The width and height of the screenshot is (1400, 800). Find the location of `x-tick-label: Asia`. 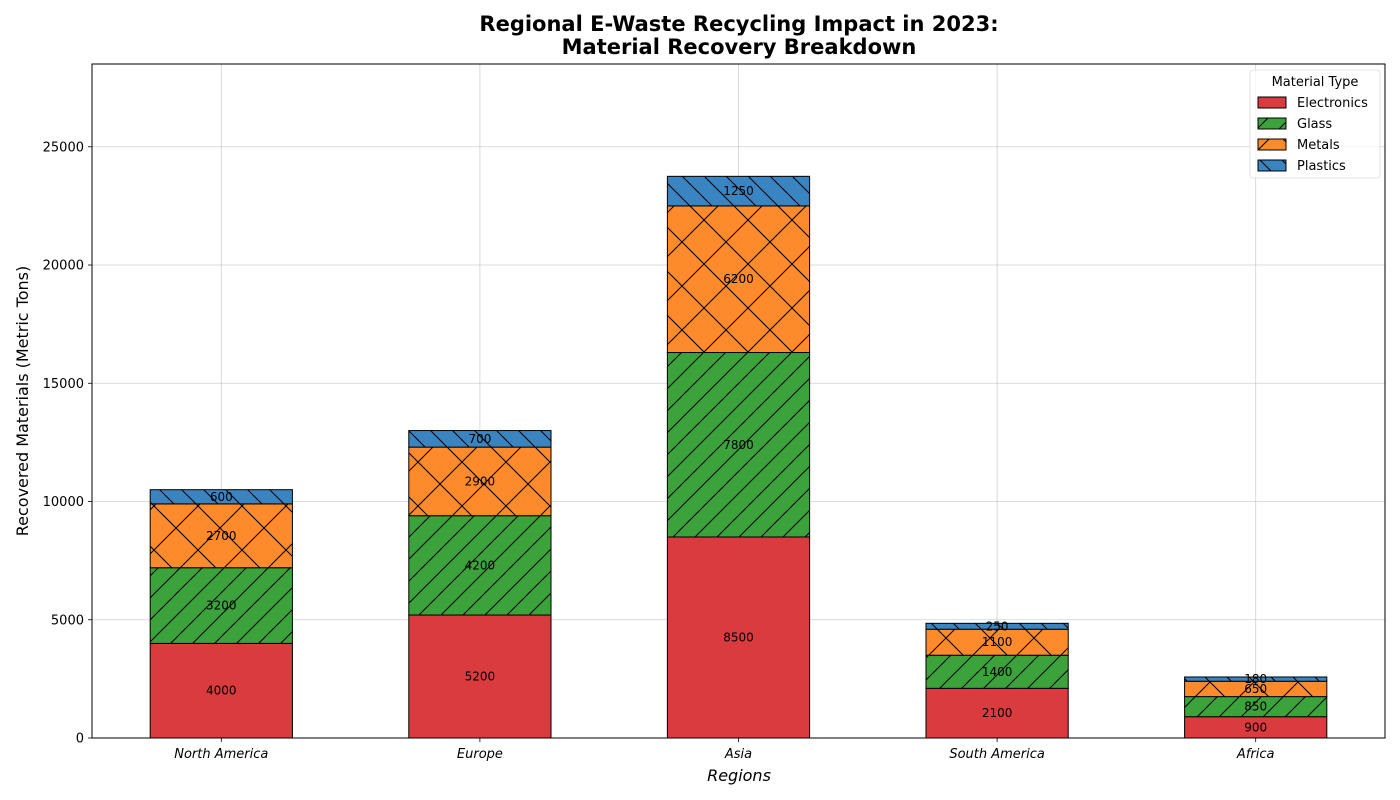

x-tick-label: Asia is located at coordinates (738, 754).